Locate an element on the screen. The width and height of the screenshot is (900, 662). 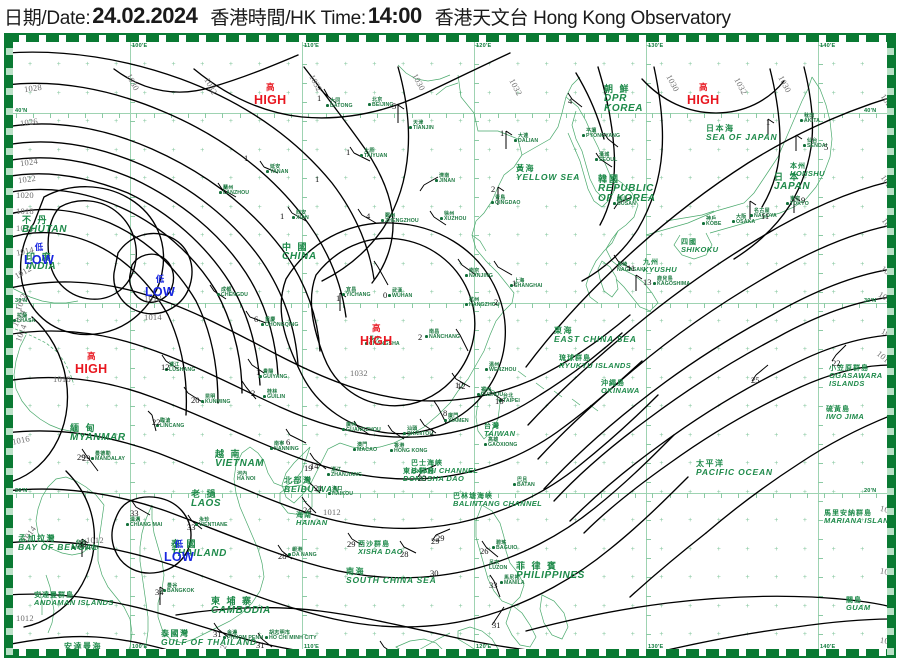
station-temperature: 28 is located at coordinates (404, 554).